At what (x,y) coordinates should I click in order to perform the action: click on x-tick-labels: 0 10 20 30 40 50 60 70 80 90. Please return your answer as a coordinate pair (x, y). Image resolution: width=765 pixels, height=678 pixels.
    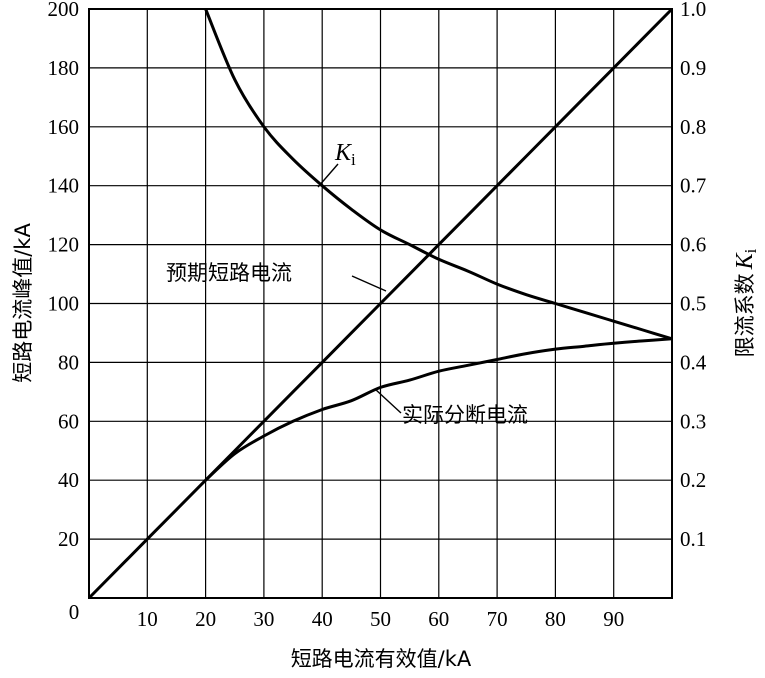
    Looking at the image, I should click on (346, 615).